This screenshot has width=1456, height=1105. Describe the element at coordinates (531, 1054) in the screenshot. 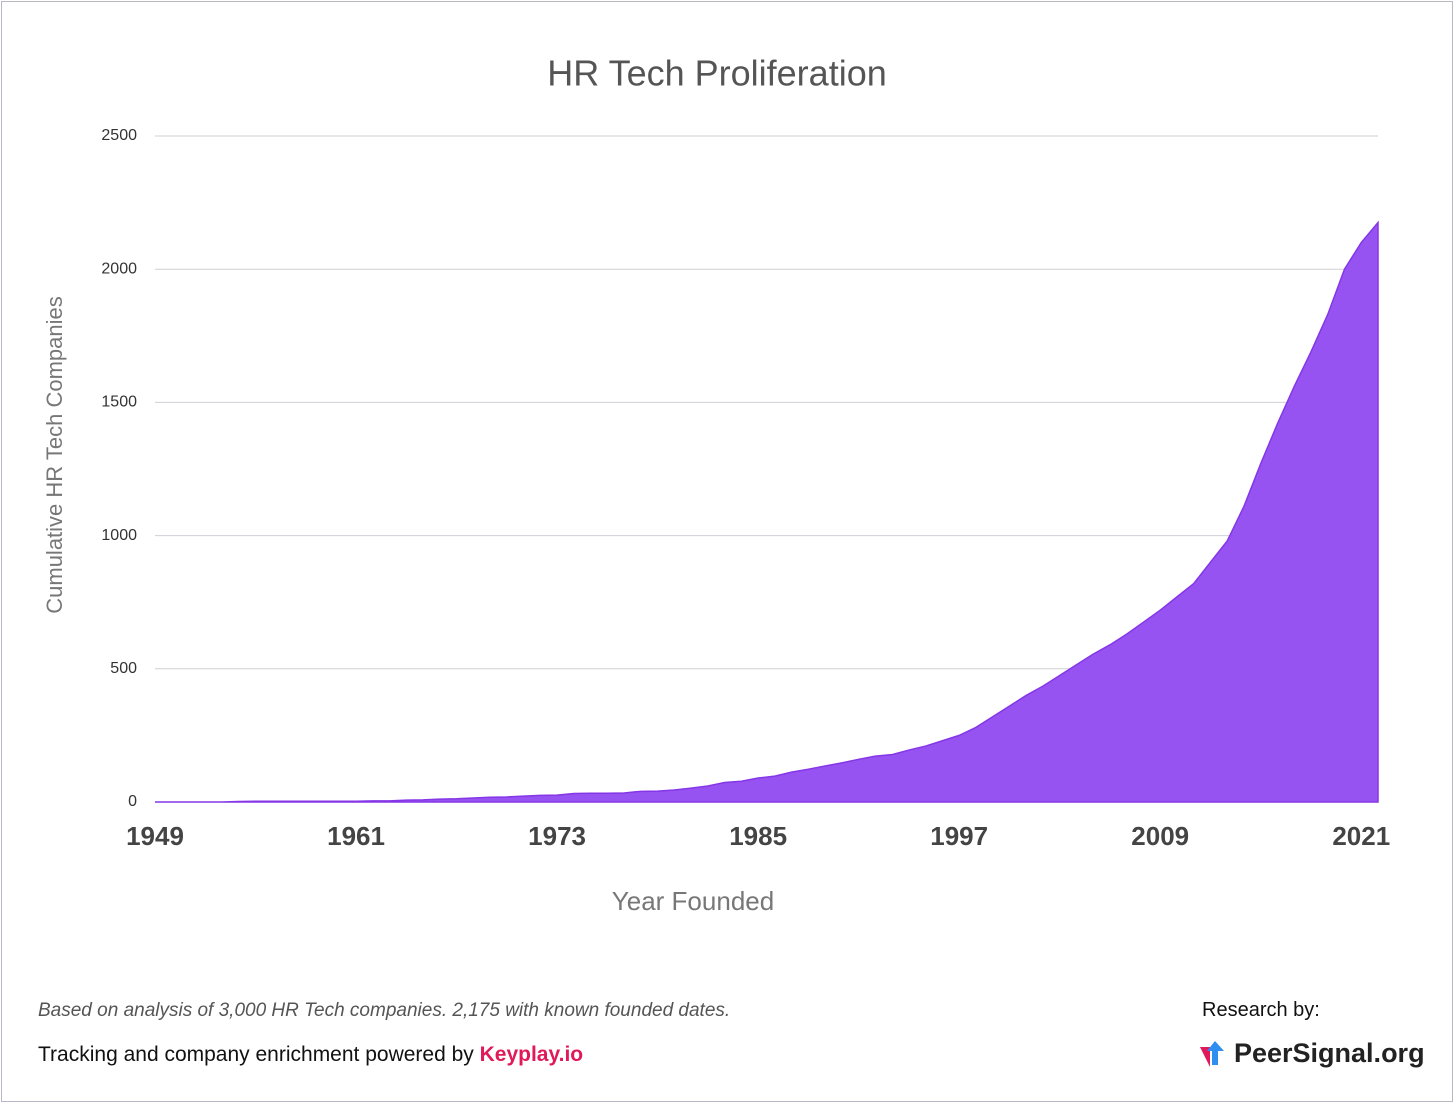

I see `keyplay-link: Keyplay.io` at that location.